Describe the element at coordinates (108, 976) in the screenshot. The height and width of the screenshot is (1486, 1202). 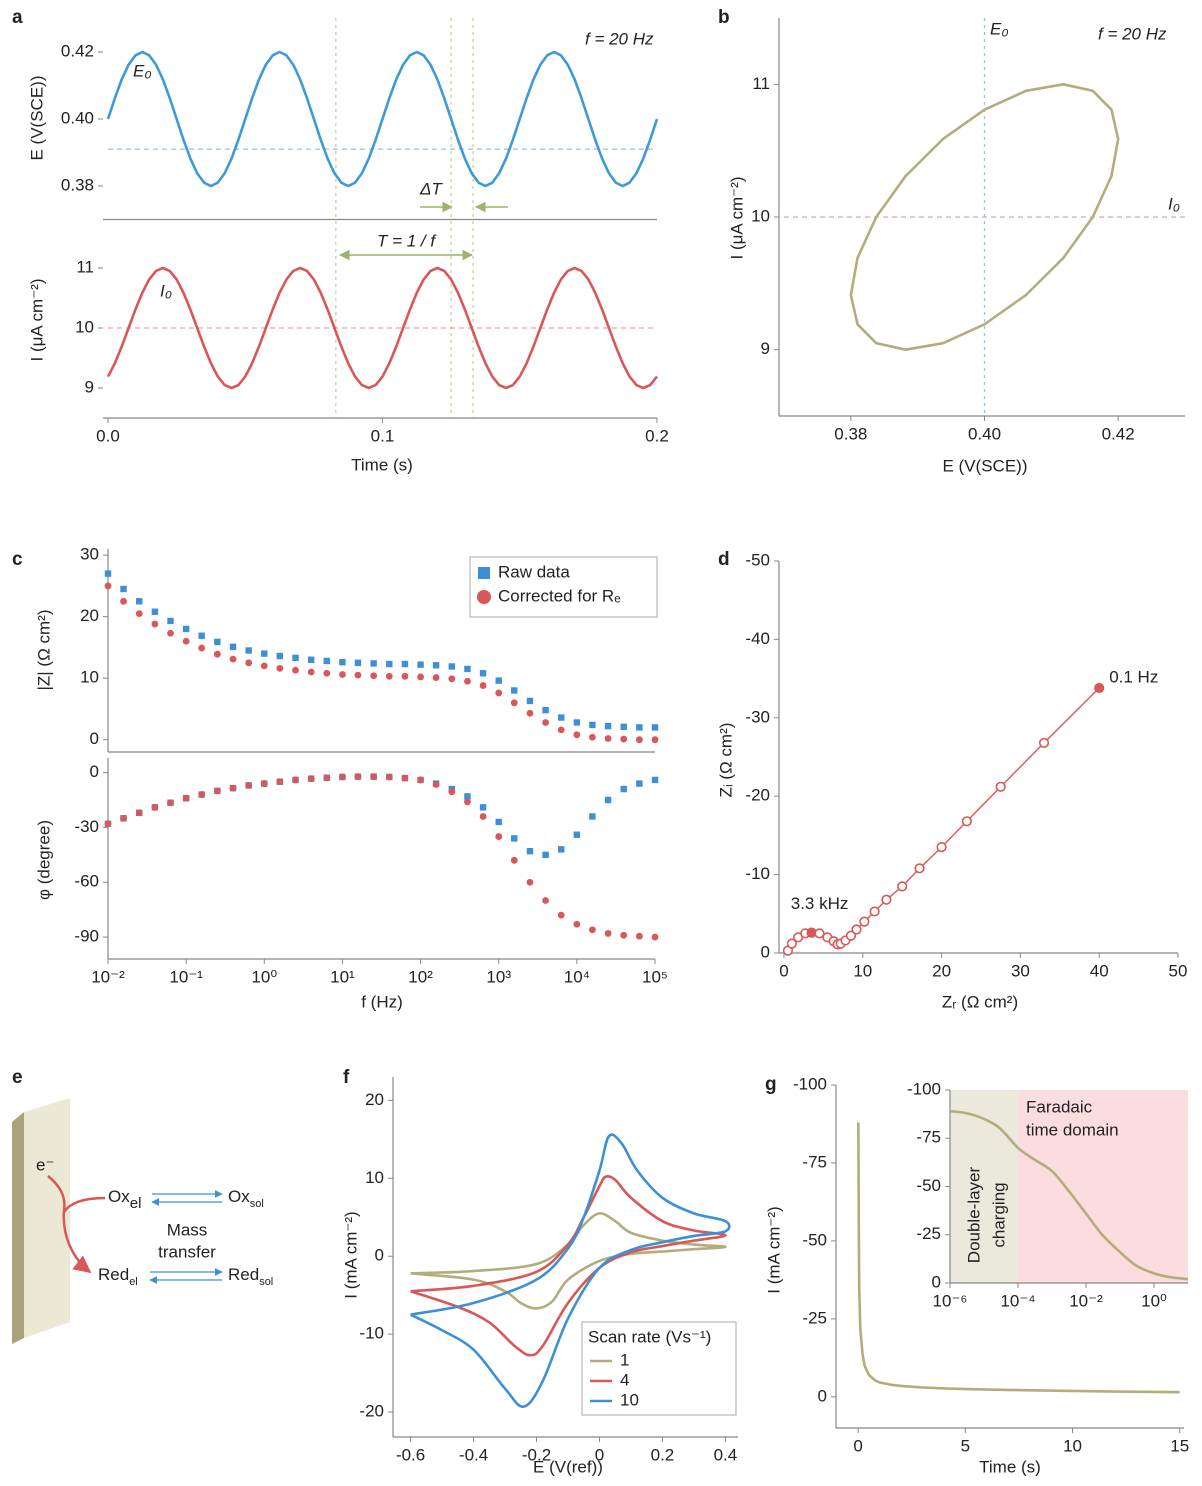
I see `x-tick-label: 10⁻²` at that location.